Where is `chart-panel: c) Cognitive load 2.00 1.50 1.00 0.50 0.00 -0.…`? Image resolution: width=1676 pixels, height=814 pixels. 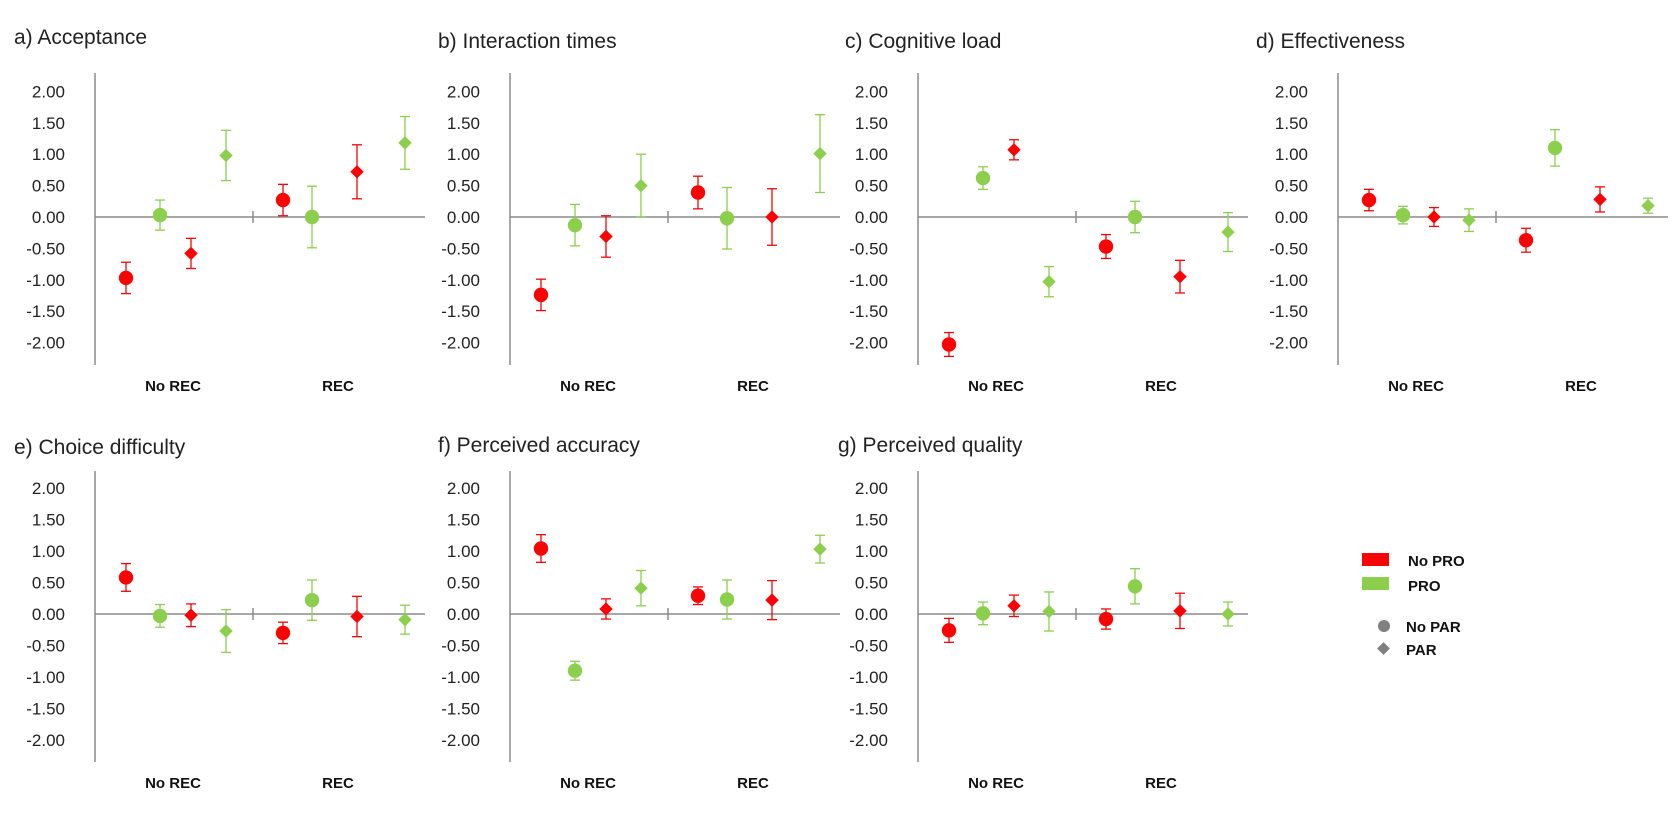
chart-panel: c) Cognitive load 2.00 1.50 1.00 0.50 0.00 -0.… is located at coordinates (1046, 212).